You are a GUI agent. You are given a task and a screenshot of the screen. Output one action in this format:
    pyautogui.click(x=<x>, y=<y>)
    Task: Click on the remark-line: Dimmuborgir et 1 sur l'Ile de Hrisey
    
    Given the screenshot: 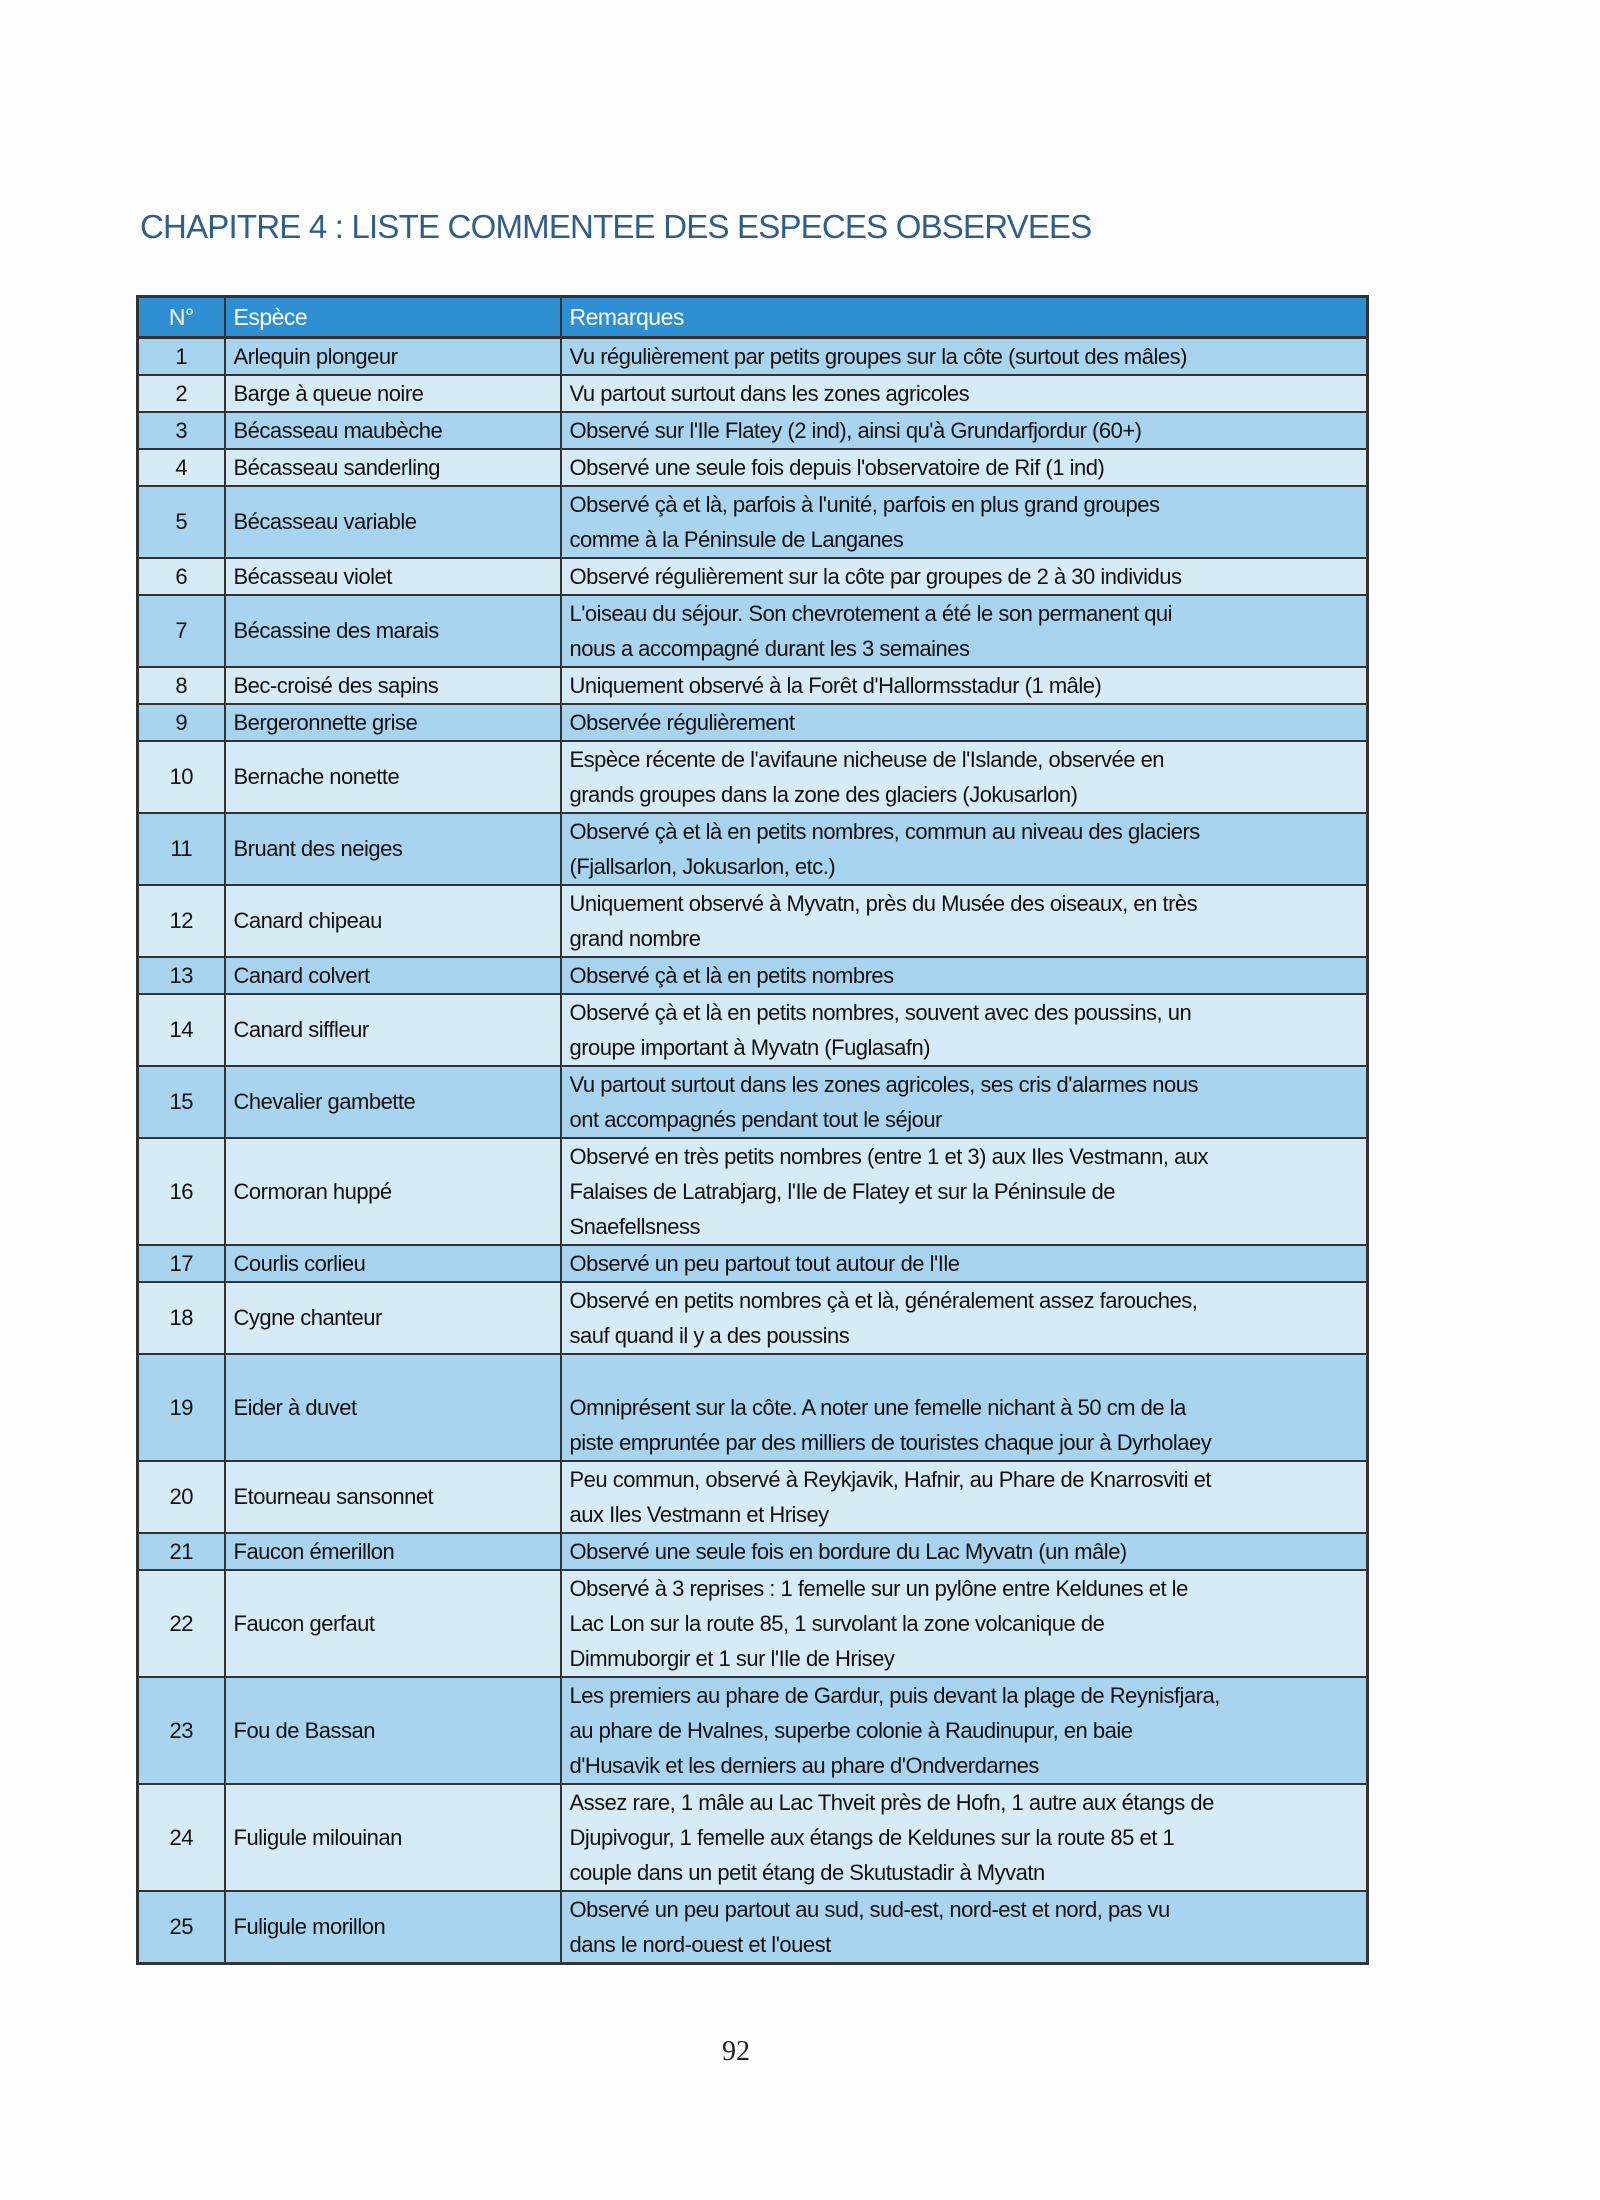 What is the action you would take?
    pyautogui.click(x=732, y=1658)
    